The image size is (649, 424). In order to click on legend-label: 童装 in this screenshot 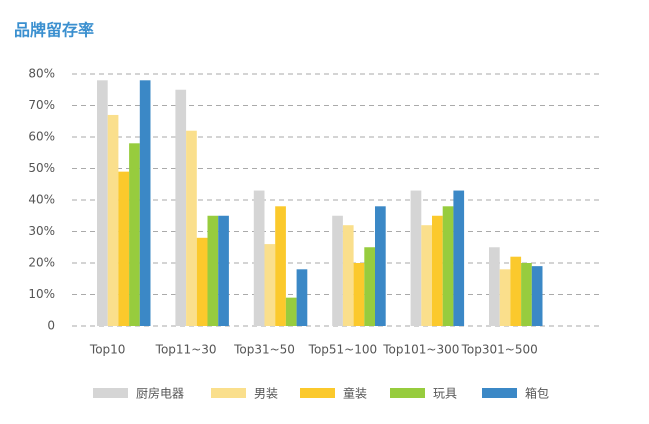, I will do `click(355, 393)`.